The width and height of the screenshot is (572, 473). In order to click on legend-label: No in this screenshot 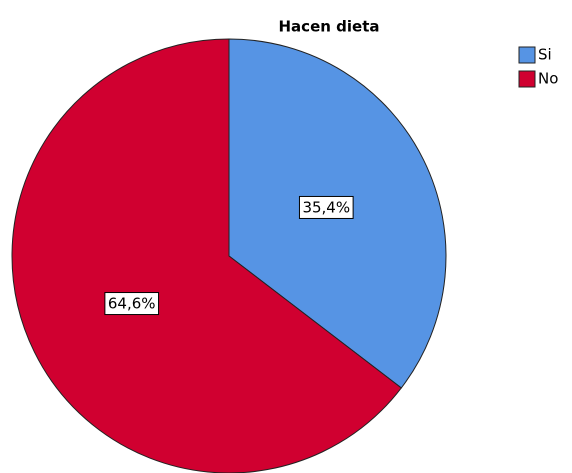, I will do `click(548, 79)`.